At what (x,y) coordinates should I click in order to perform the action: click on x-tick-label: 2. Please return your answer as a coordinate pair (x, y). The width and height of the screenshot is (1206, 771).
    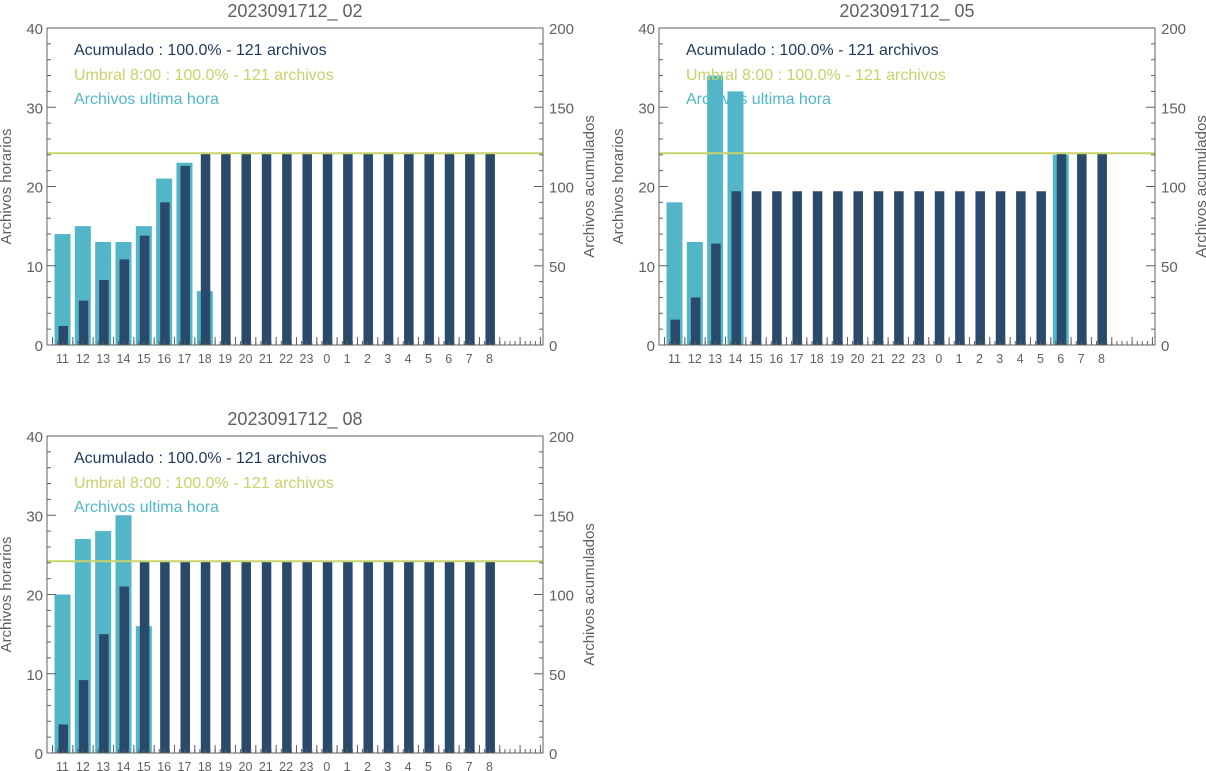
    Looking at the image, I should click on (367, 359).